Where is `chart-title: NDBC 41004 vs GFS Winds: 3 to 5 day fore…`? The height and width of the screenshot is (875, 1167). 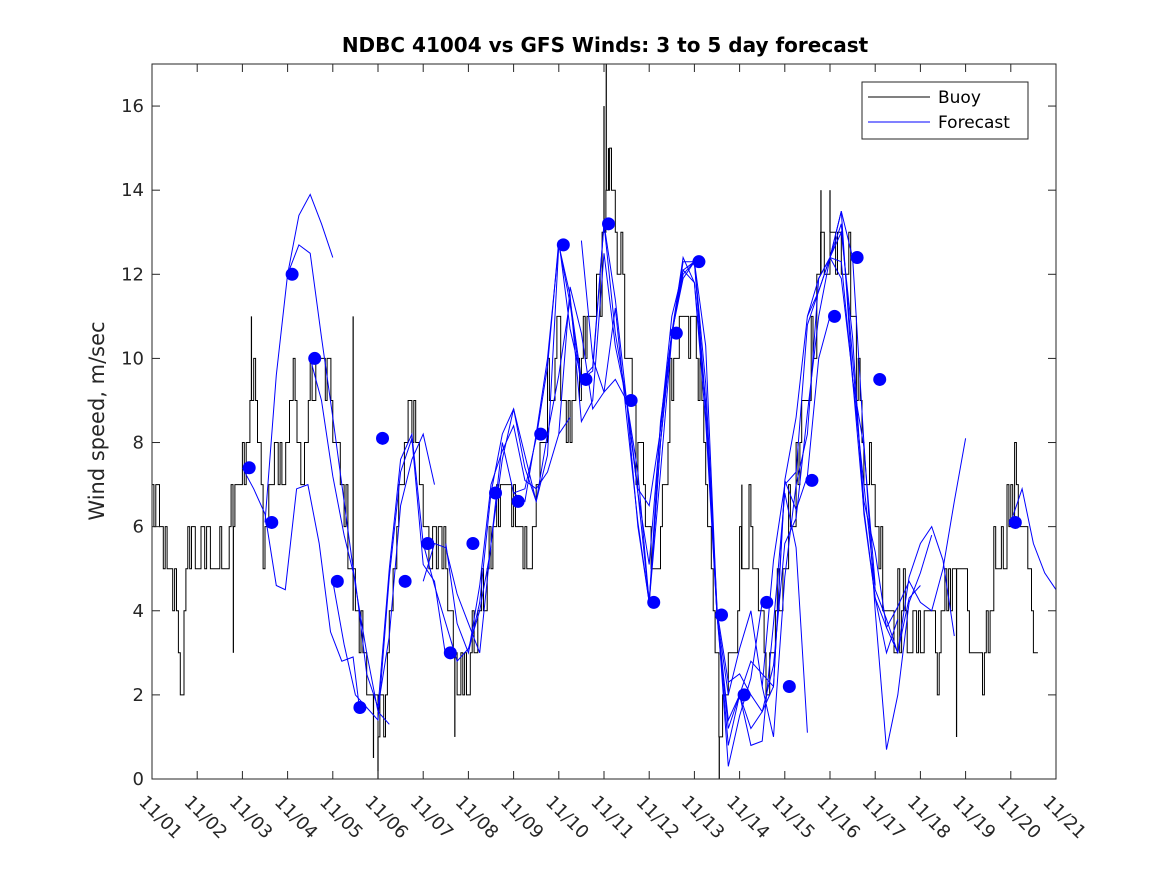 chart-title: NDBC 41004 vs GFS Winds: 3 to 5 day fore… is located at coordinates (605, 45).